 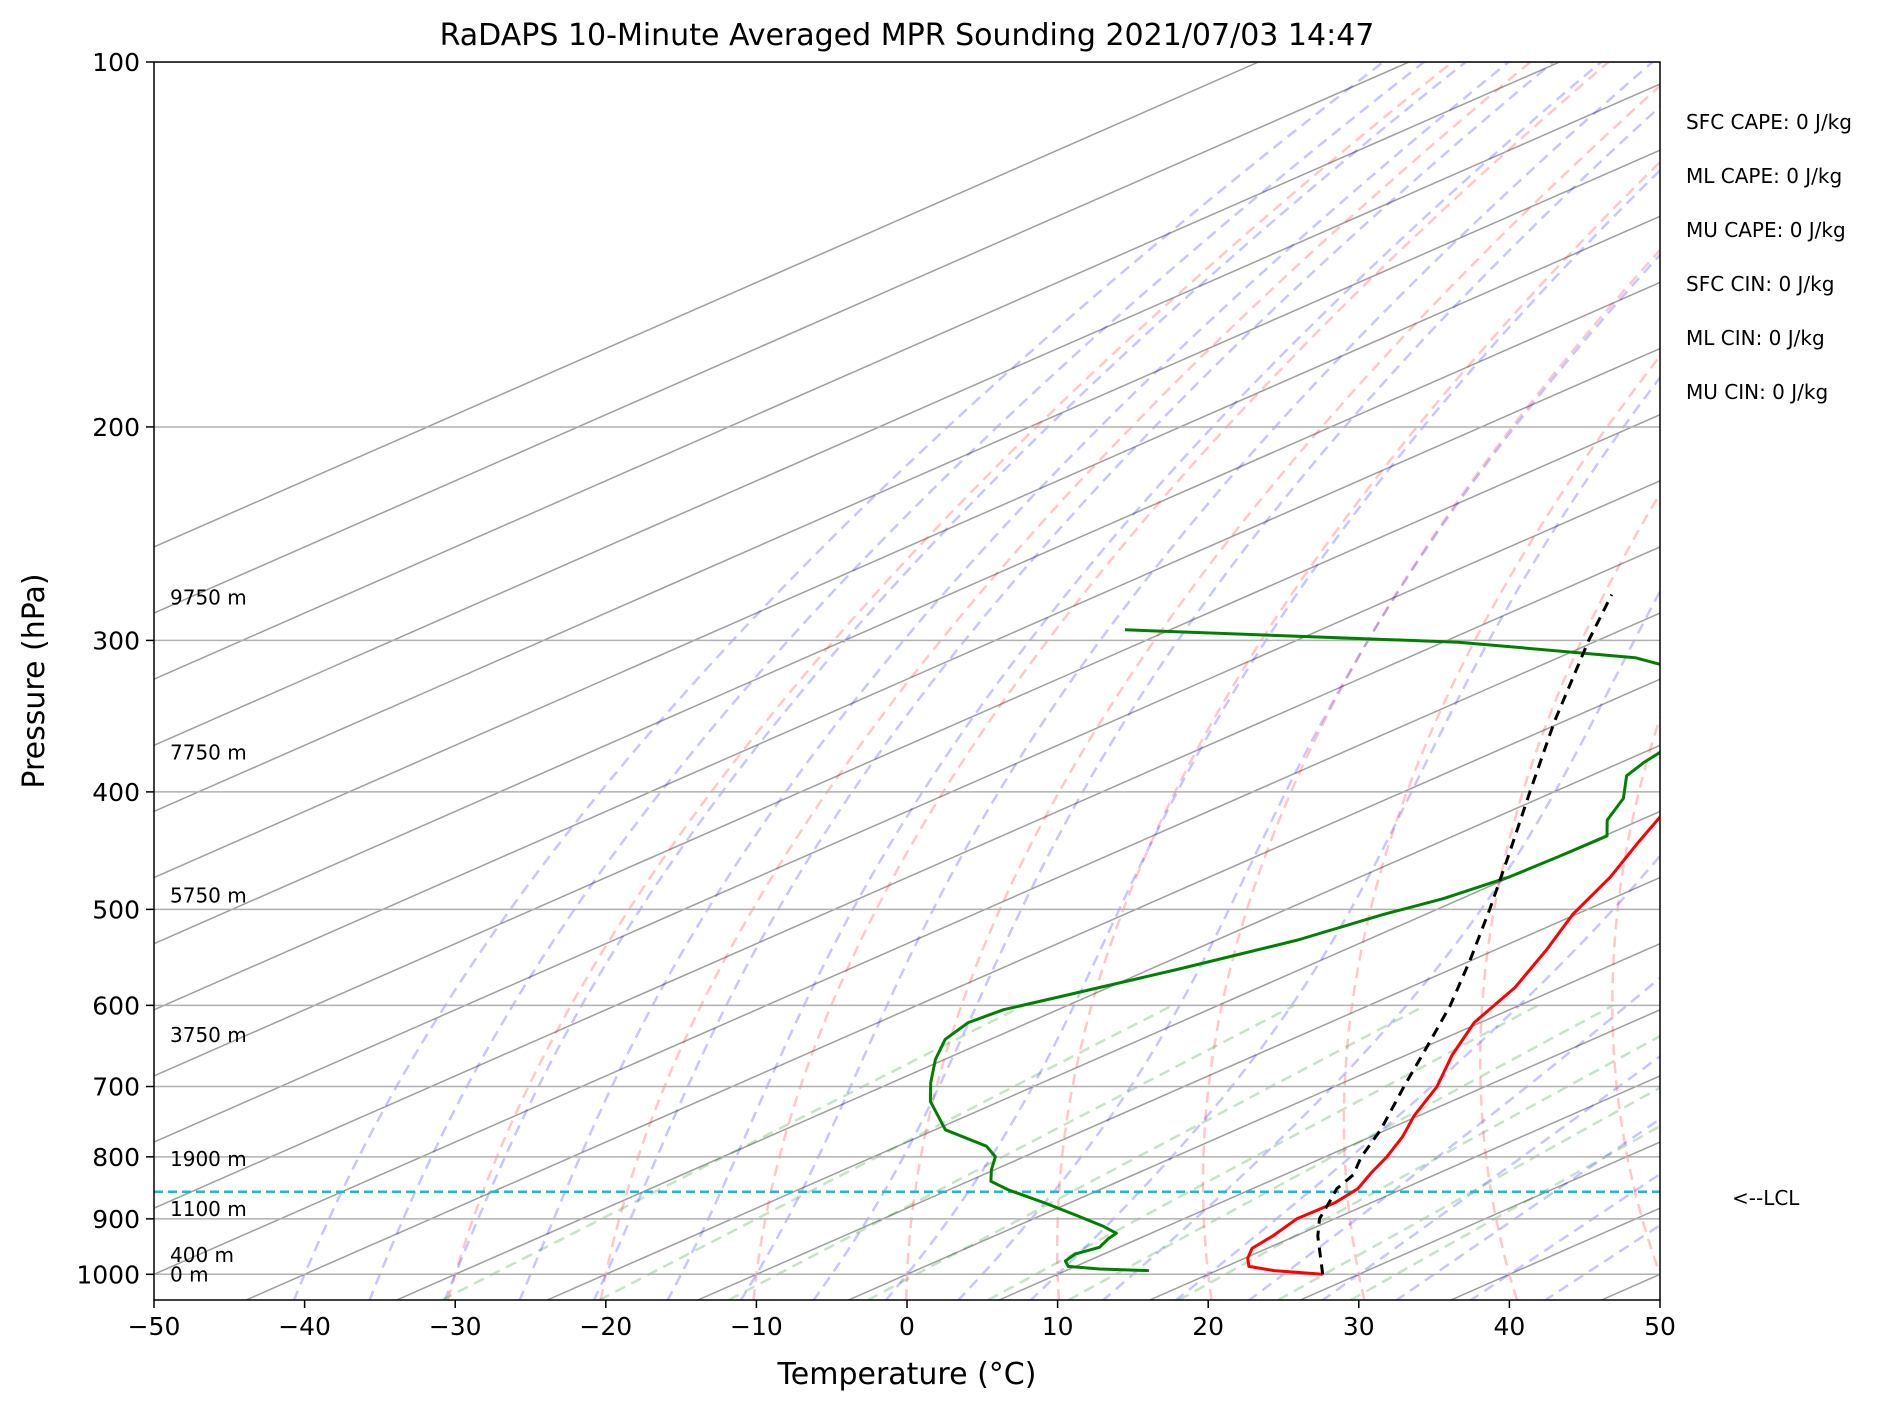 What do you see at coordinates (116, 427) in the screenshot?
I see `y-tick-label: 200` at bounding box center [116, 427].